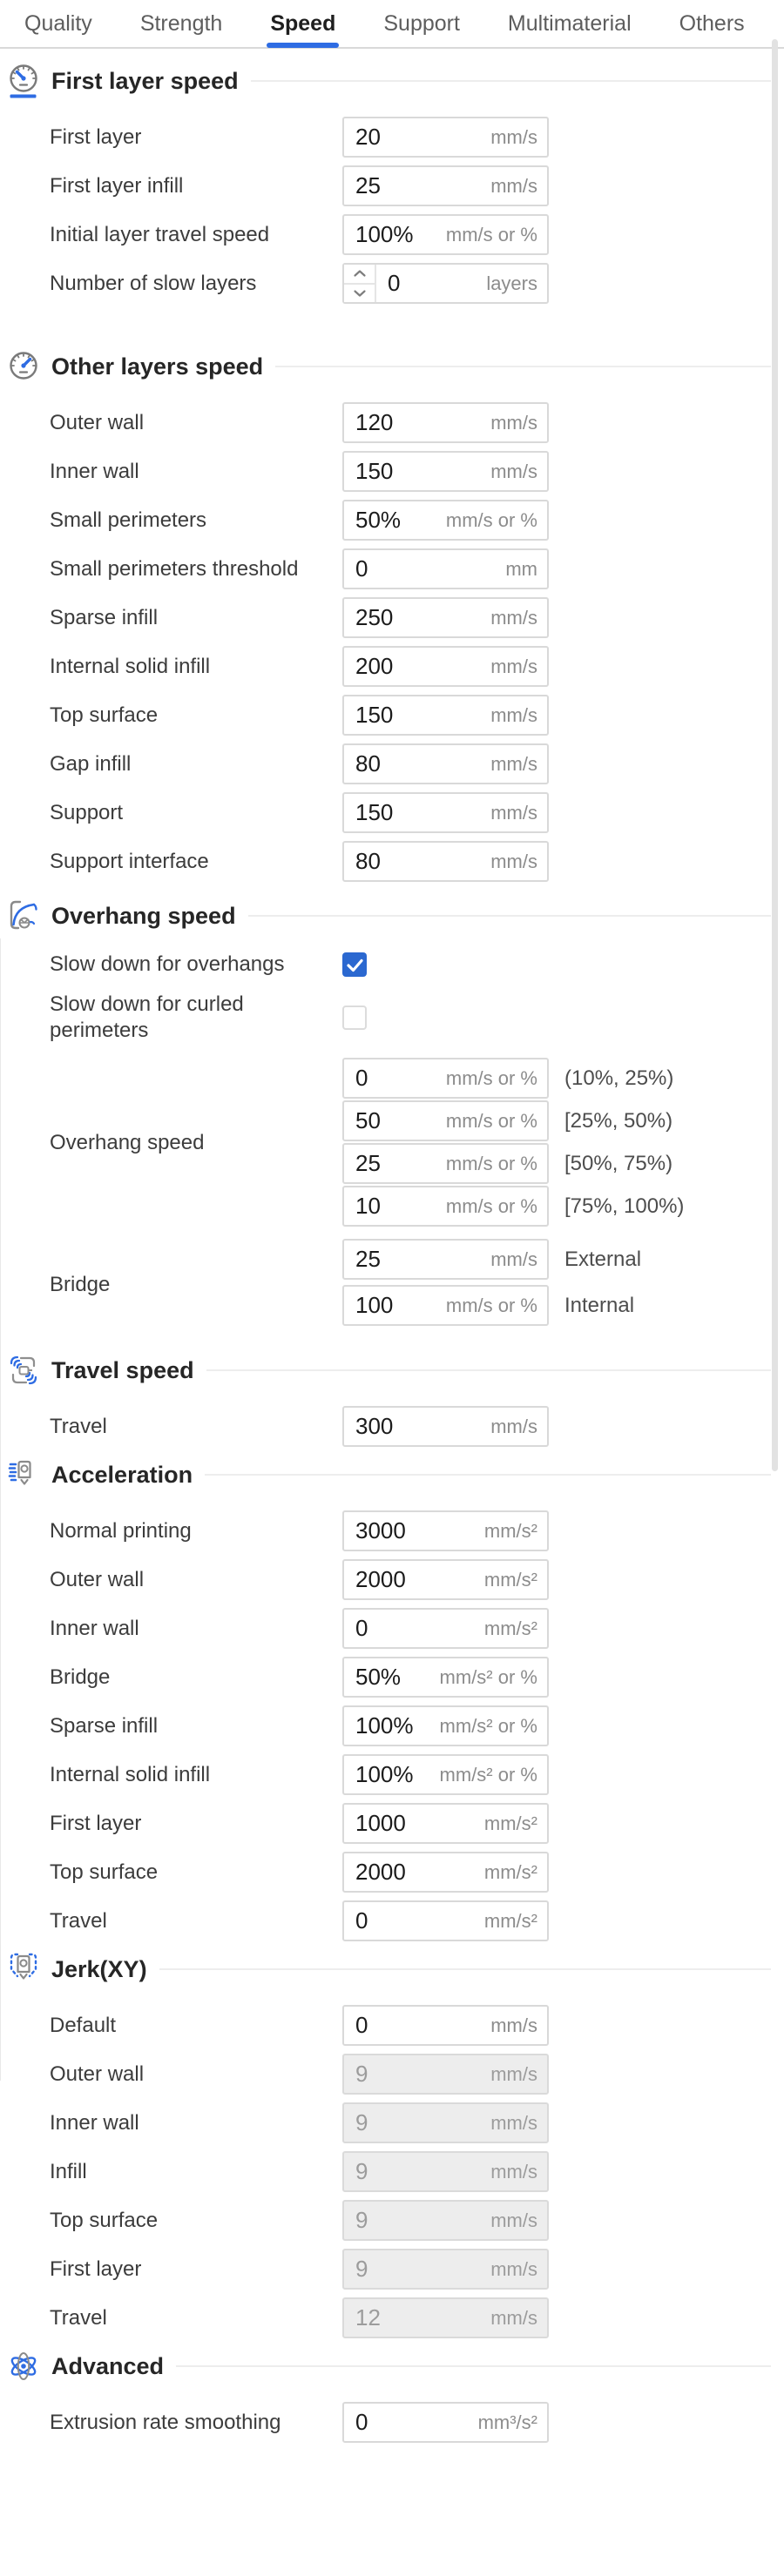  What do you see at coordinates (380, 1823) in the screenshot?
I see `input-value: 1000` at bounding box center [380, 1823].